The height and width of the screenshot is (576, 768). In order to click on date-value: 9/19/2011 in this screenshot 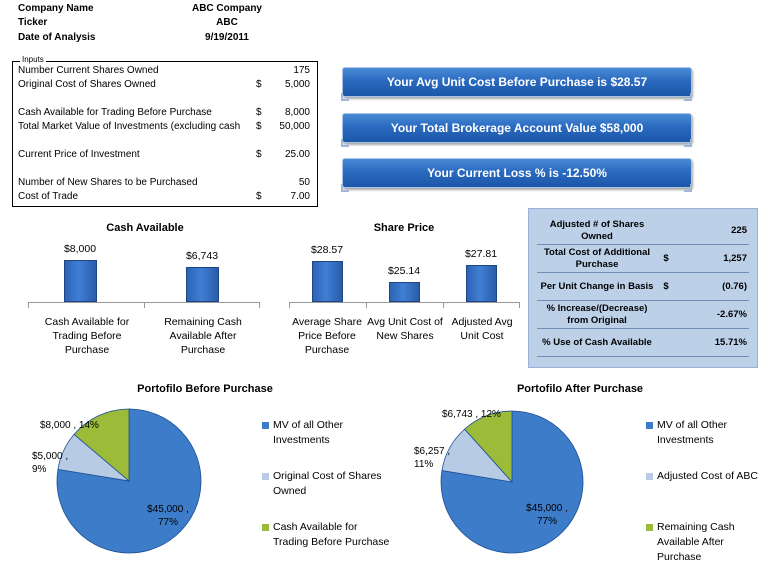, I will do `click(227, 37)`.